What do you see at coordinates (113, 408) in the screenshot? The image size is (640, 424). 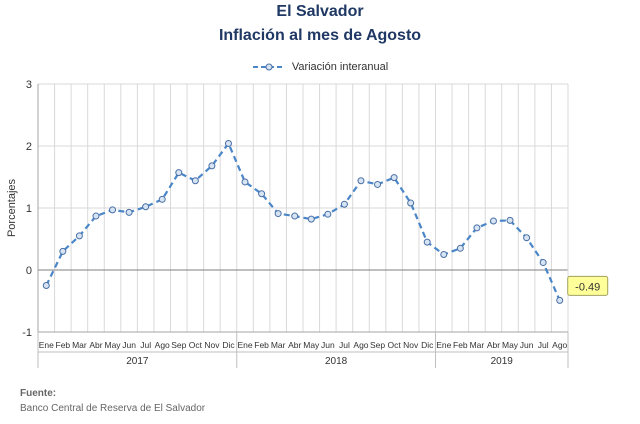 I see `source-text: Banco Central de Reserva de El Salvador` at bounding box center [113, 408].